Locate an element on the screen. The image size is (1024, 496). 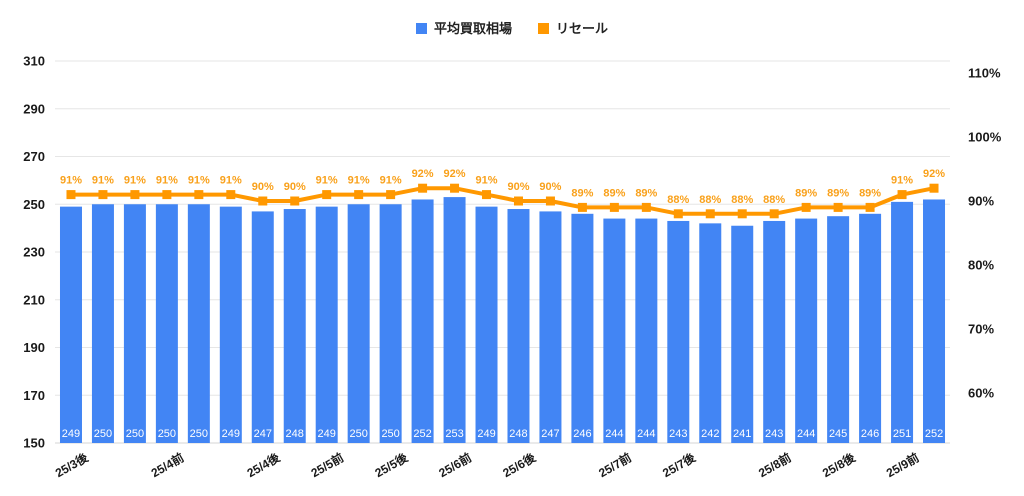
line-value-label: 89% is located at coordinates (646, 193).